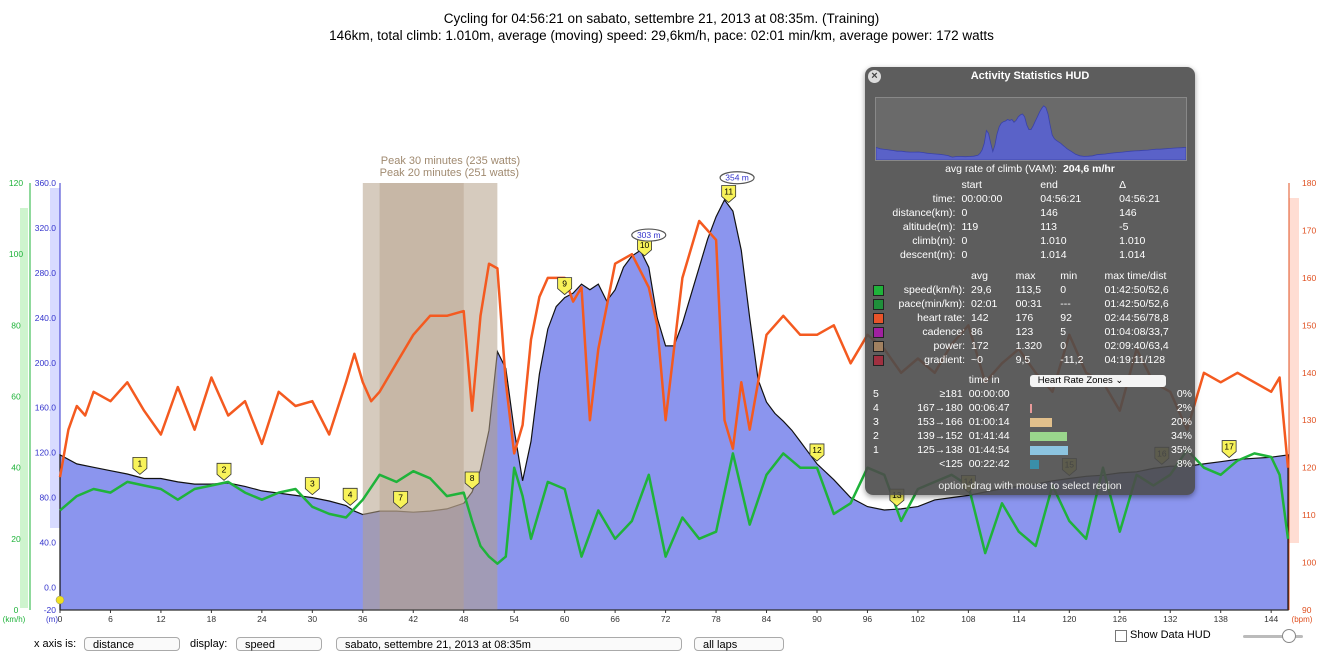 Image resolution: width=1323 pixels, height=652 pixels. I want to click on hr-tick-label: 110, so click(1309, 515).